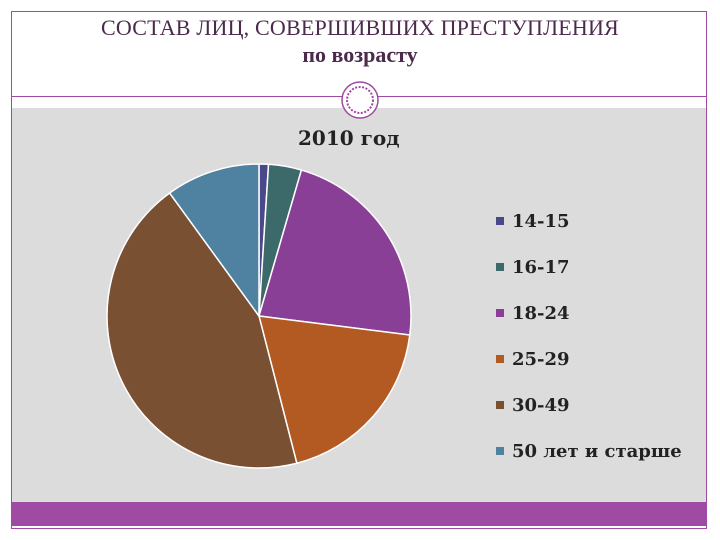 The image size is (720, 540). Describe the element at coordinates (360, 100) in the screenshot. I see `circle-ornament-icon` at that location.